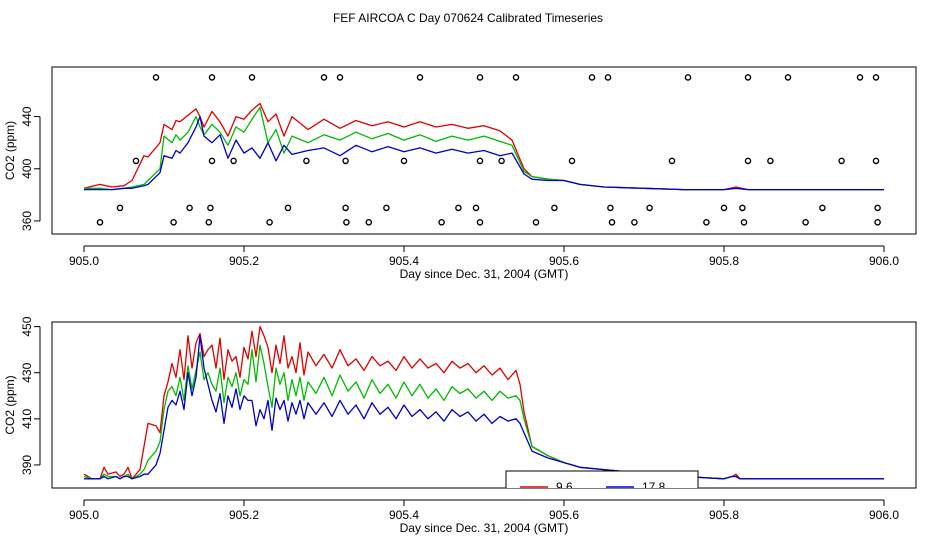 This screenshot has height=540, width=936. Describe the element at coordinates (27, 372) in the screenshot. I see `y-tick-label: 430` at that location.